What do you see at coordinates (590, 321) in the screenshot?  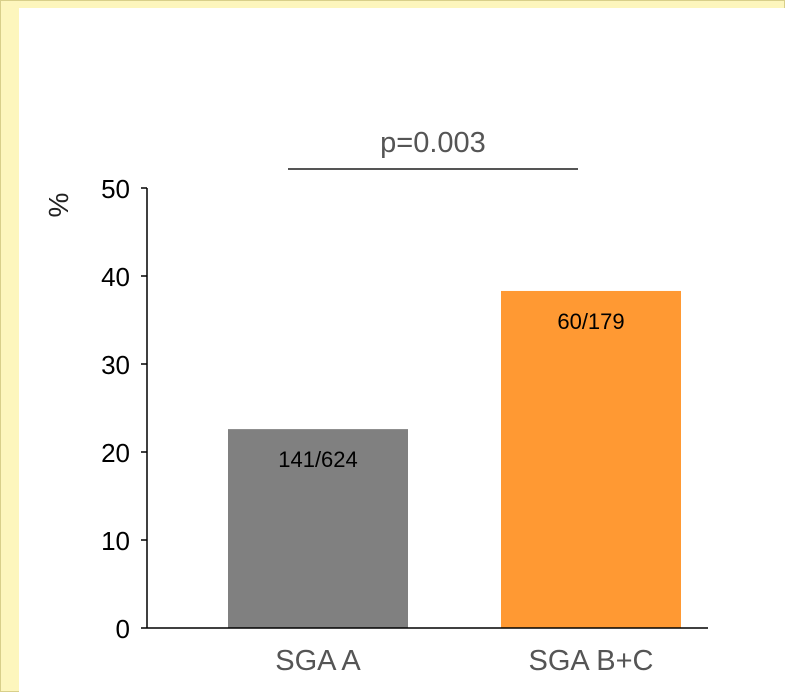 I see `data-label: 60/179` at bounding box center [590, 321].